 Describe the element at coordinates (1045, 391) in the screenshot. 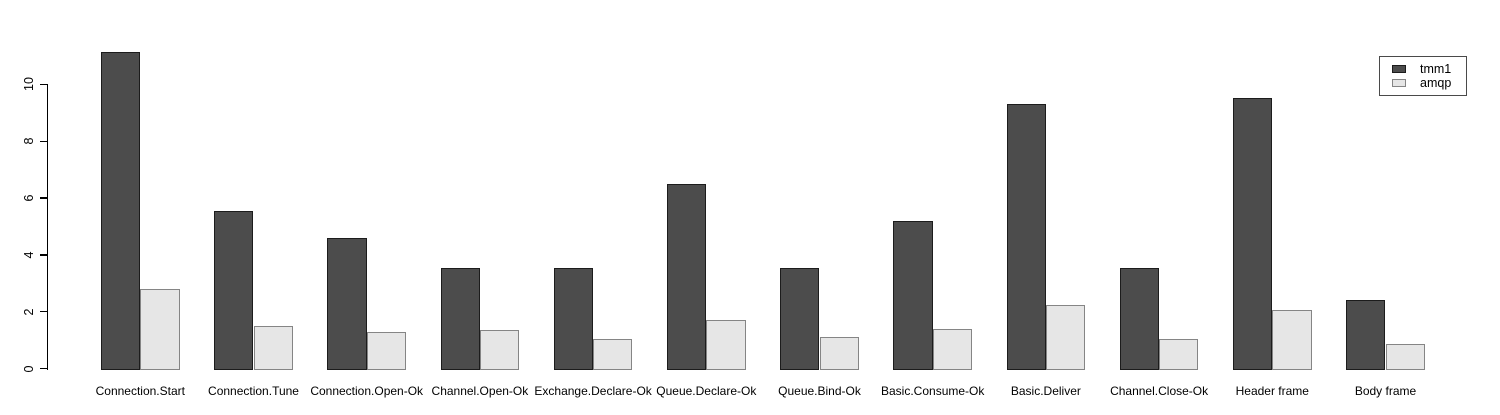

I see `category-label: Basic.Deliver` at that location.